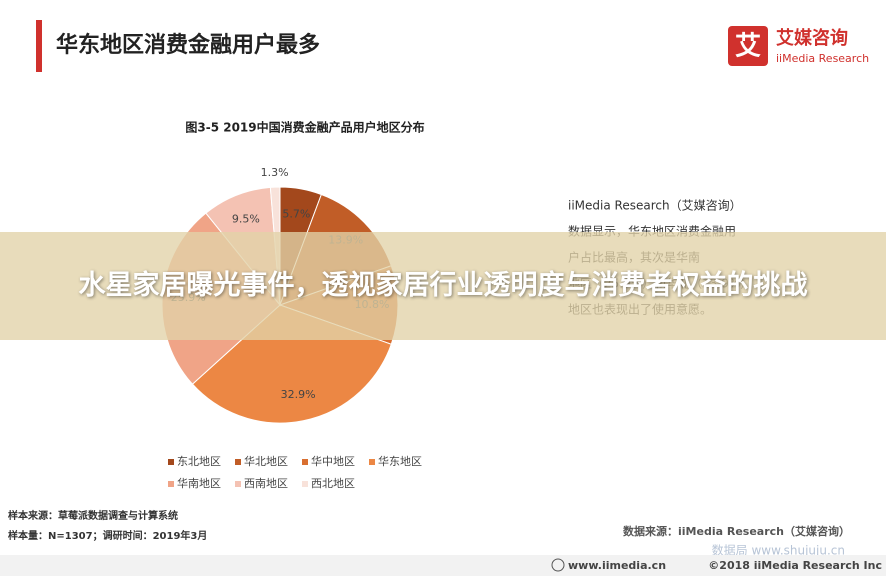 This screenshot has height=576, width=886. What do you see at coordinates (400, 461) in the screenshot?
I see `legend-label: 华东地区` at bounding box center [400, 461].